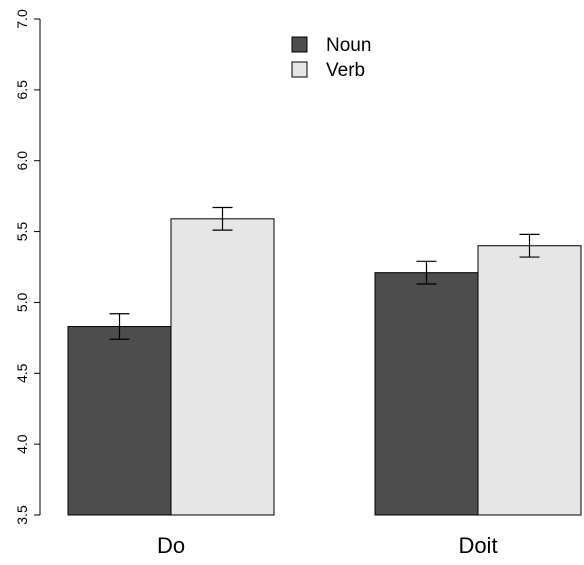 Image resolution: width=584 pixels, height=565 pixels. Describe the element at coordinates (22, 373) in the screenshot. I see `y-tick-label: 4.5` at that location.